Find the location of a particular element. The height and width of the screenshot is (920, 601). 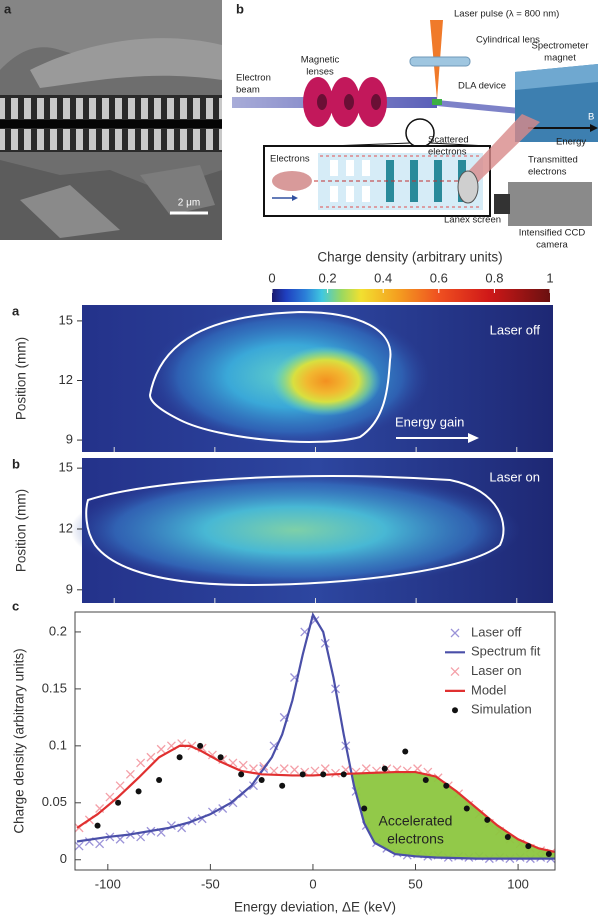

accelerated-region is located at coordinates (453, 815).